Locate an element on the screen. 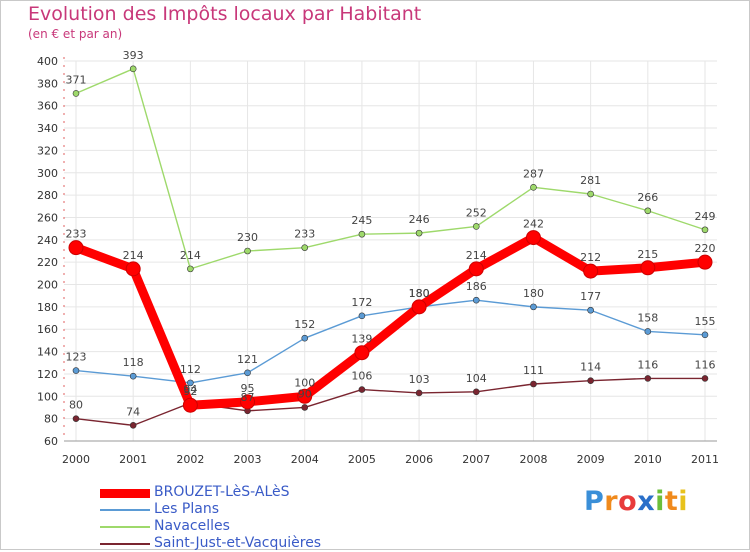 The width and height of the screenshot is (750, 552). data-label: 245 is located at coordinates (361, 220).